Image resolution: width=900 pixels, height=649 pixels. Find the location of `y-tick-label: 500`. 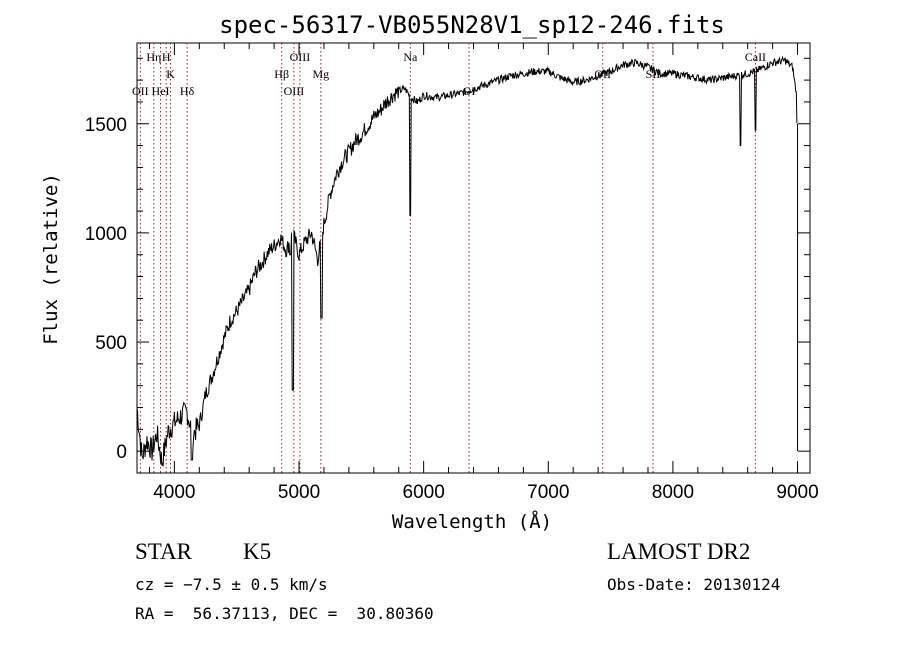

y-tick-label: 500 is located at coordinates (111, 343).